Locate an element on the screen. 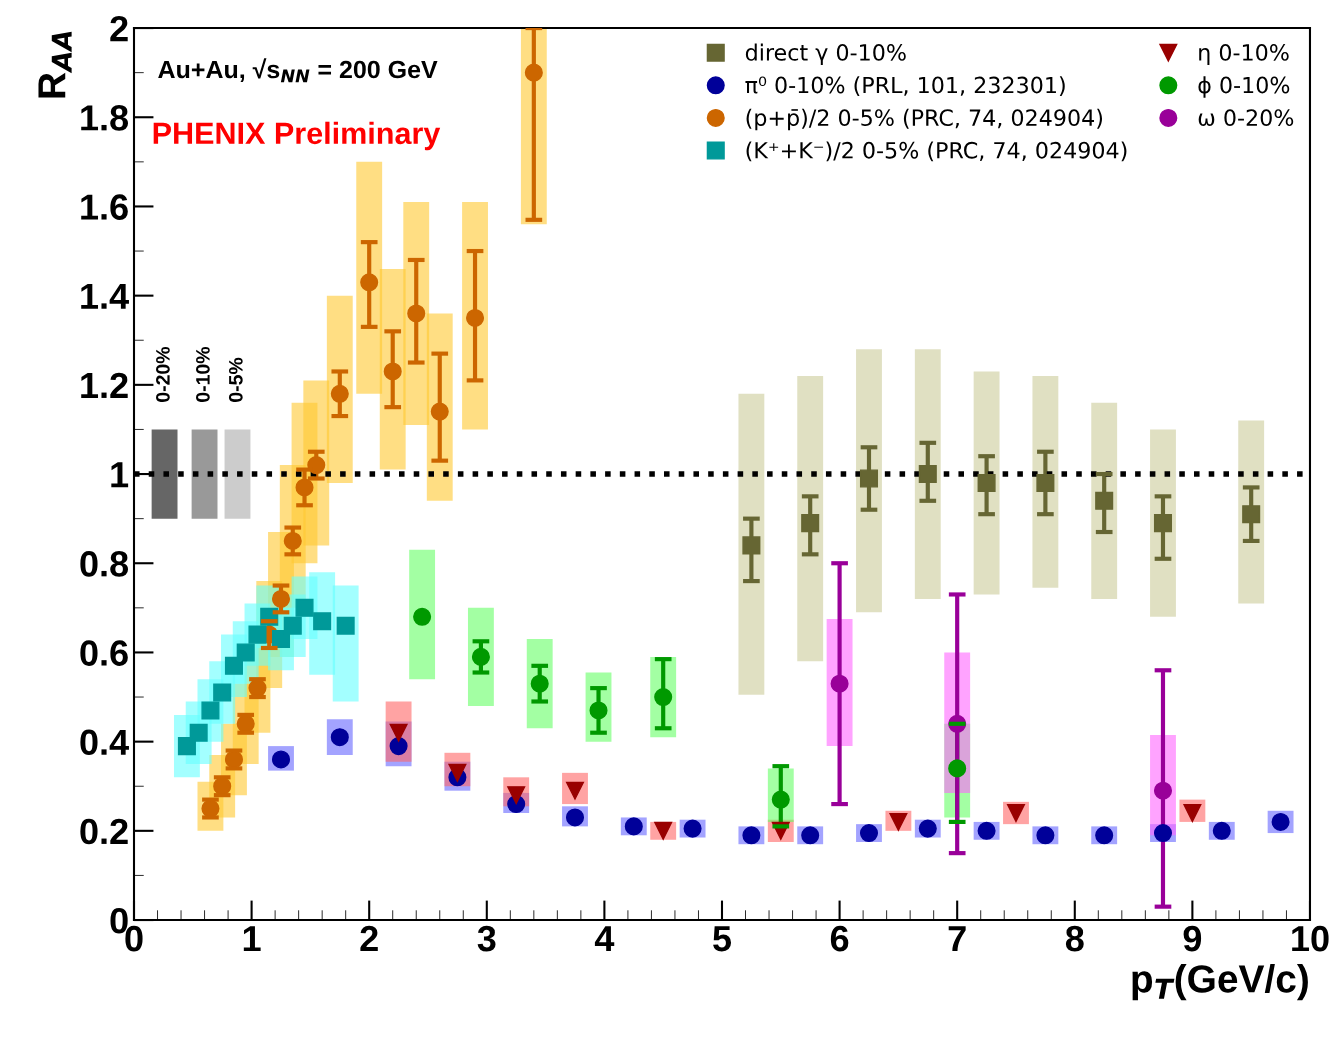 The width and height of the screenshot is (1340, 1039). x-tick-label: 8 is located at coordinates (1074, 938).